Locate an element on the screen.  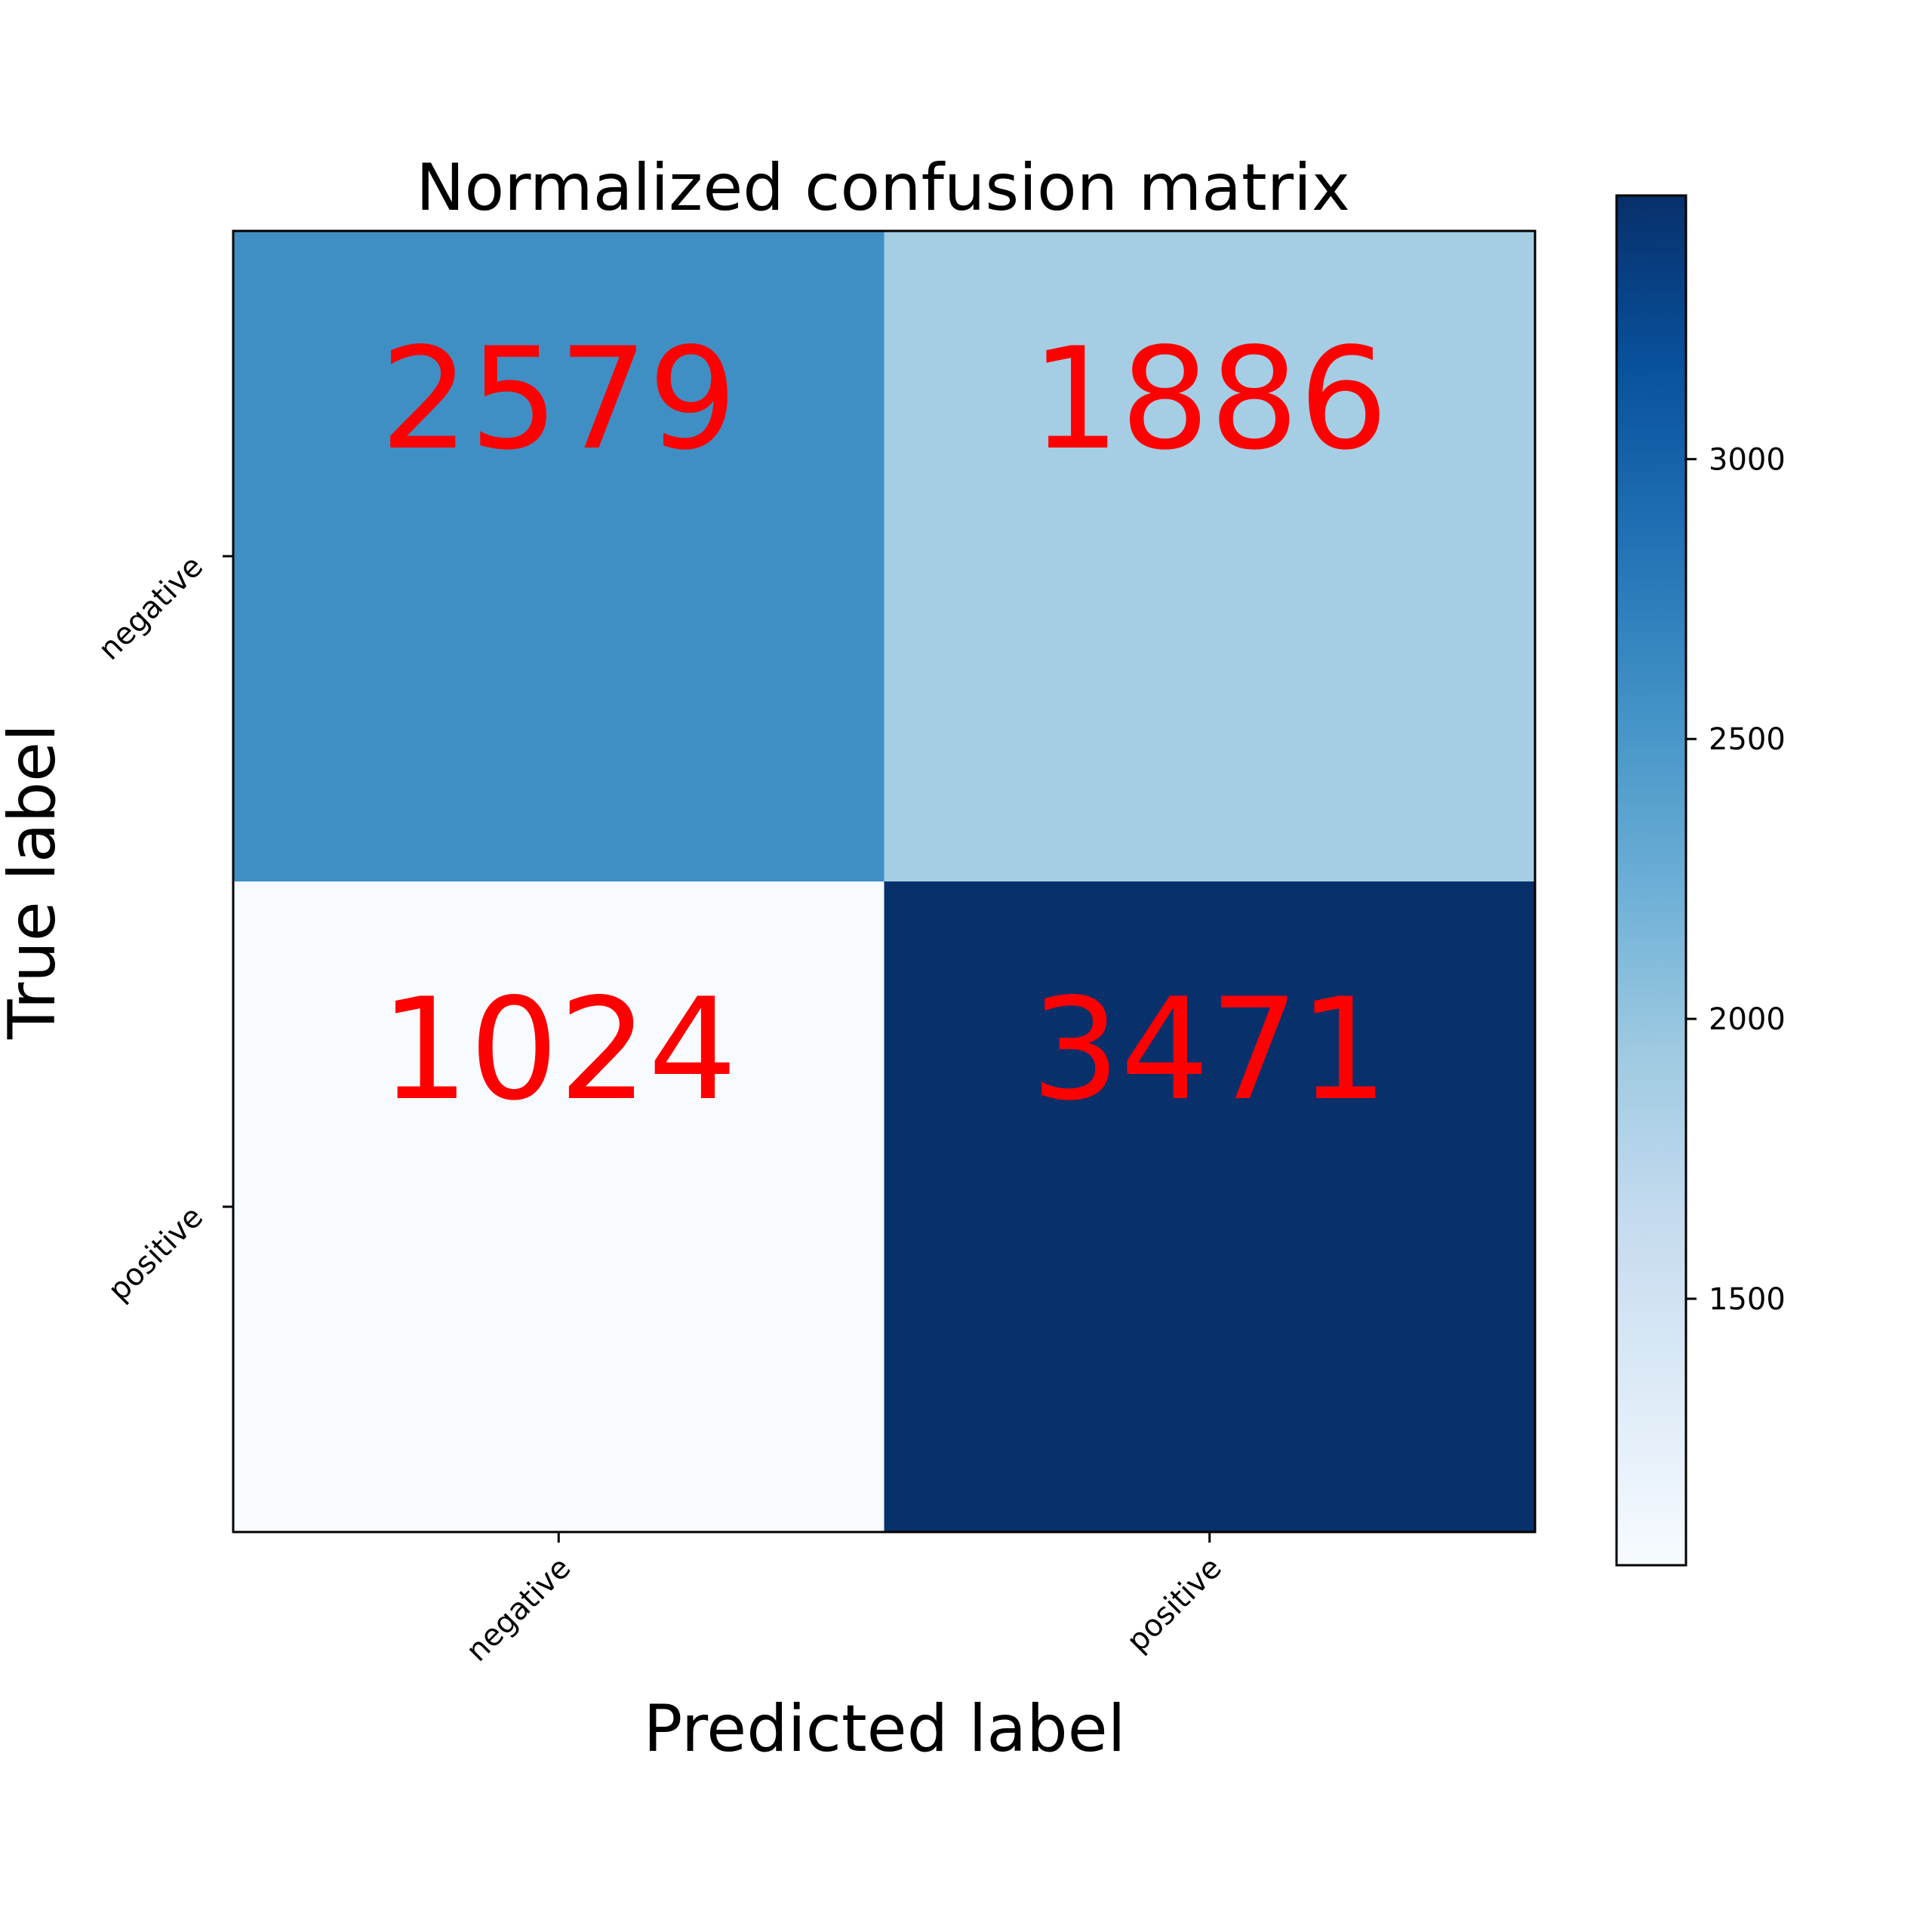
y-axis-label: True label is located at coordinates (35, 882).